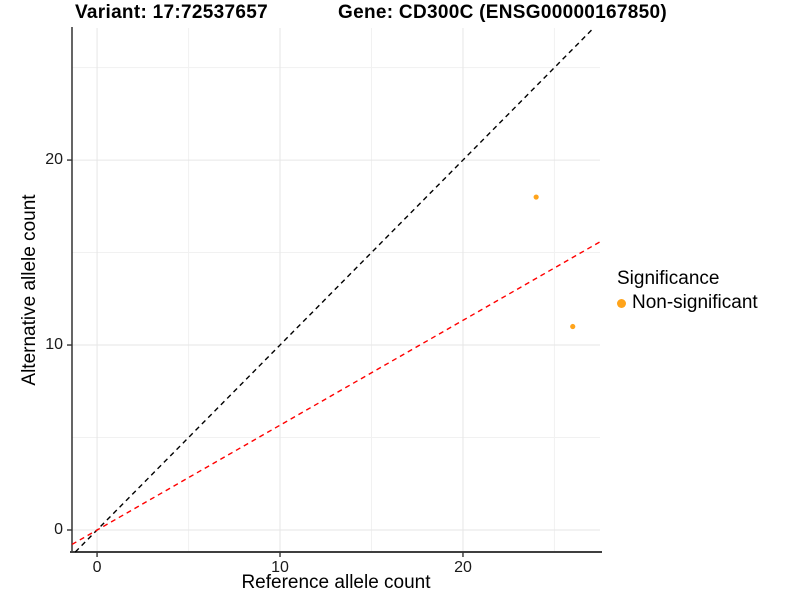 The width and height of the screenshot is (800, 600). I want to click on plot-title-gene: Gene: CD300C (ENSG00000167850), so click(503, 12).